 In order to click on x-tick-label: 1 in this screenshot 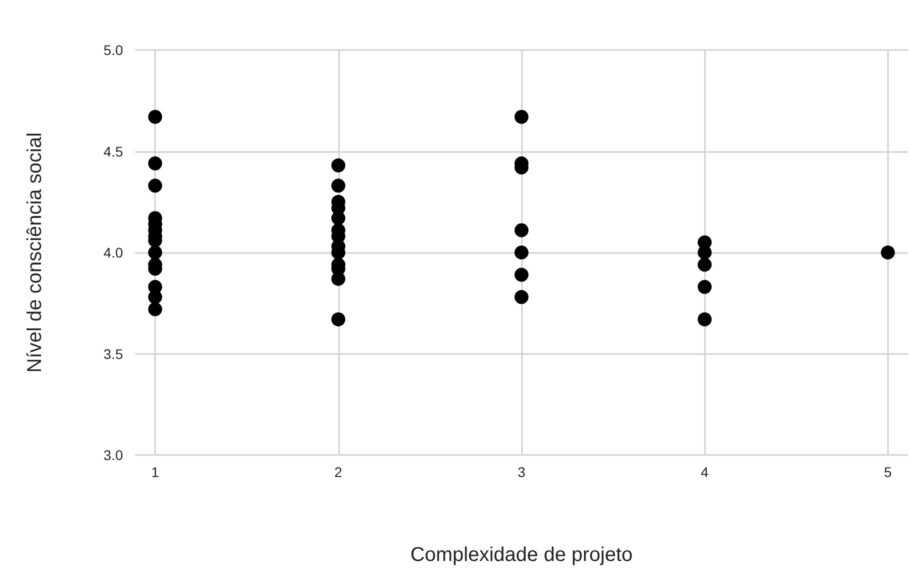, I will do `click(155, 472)`.